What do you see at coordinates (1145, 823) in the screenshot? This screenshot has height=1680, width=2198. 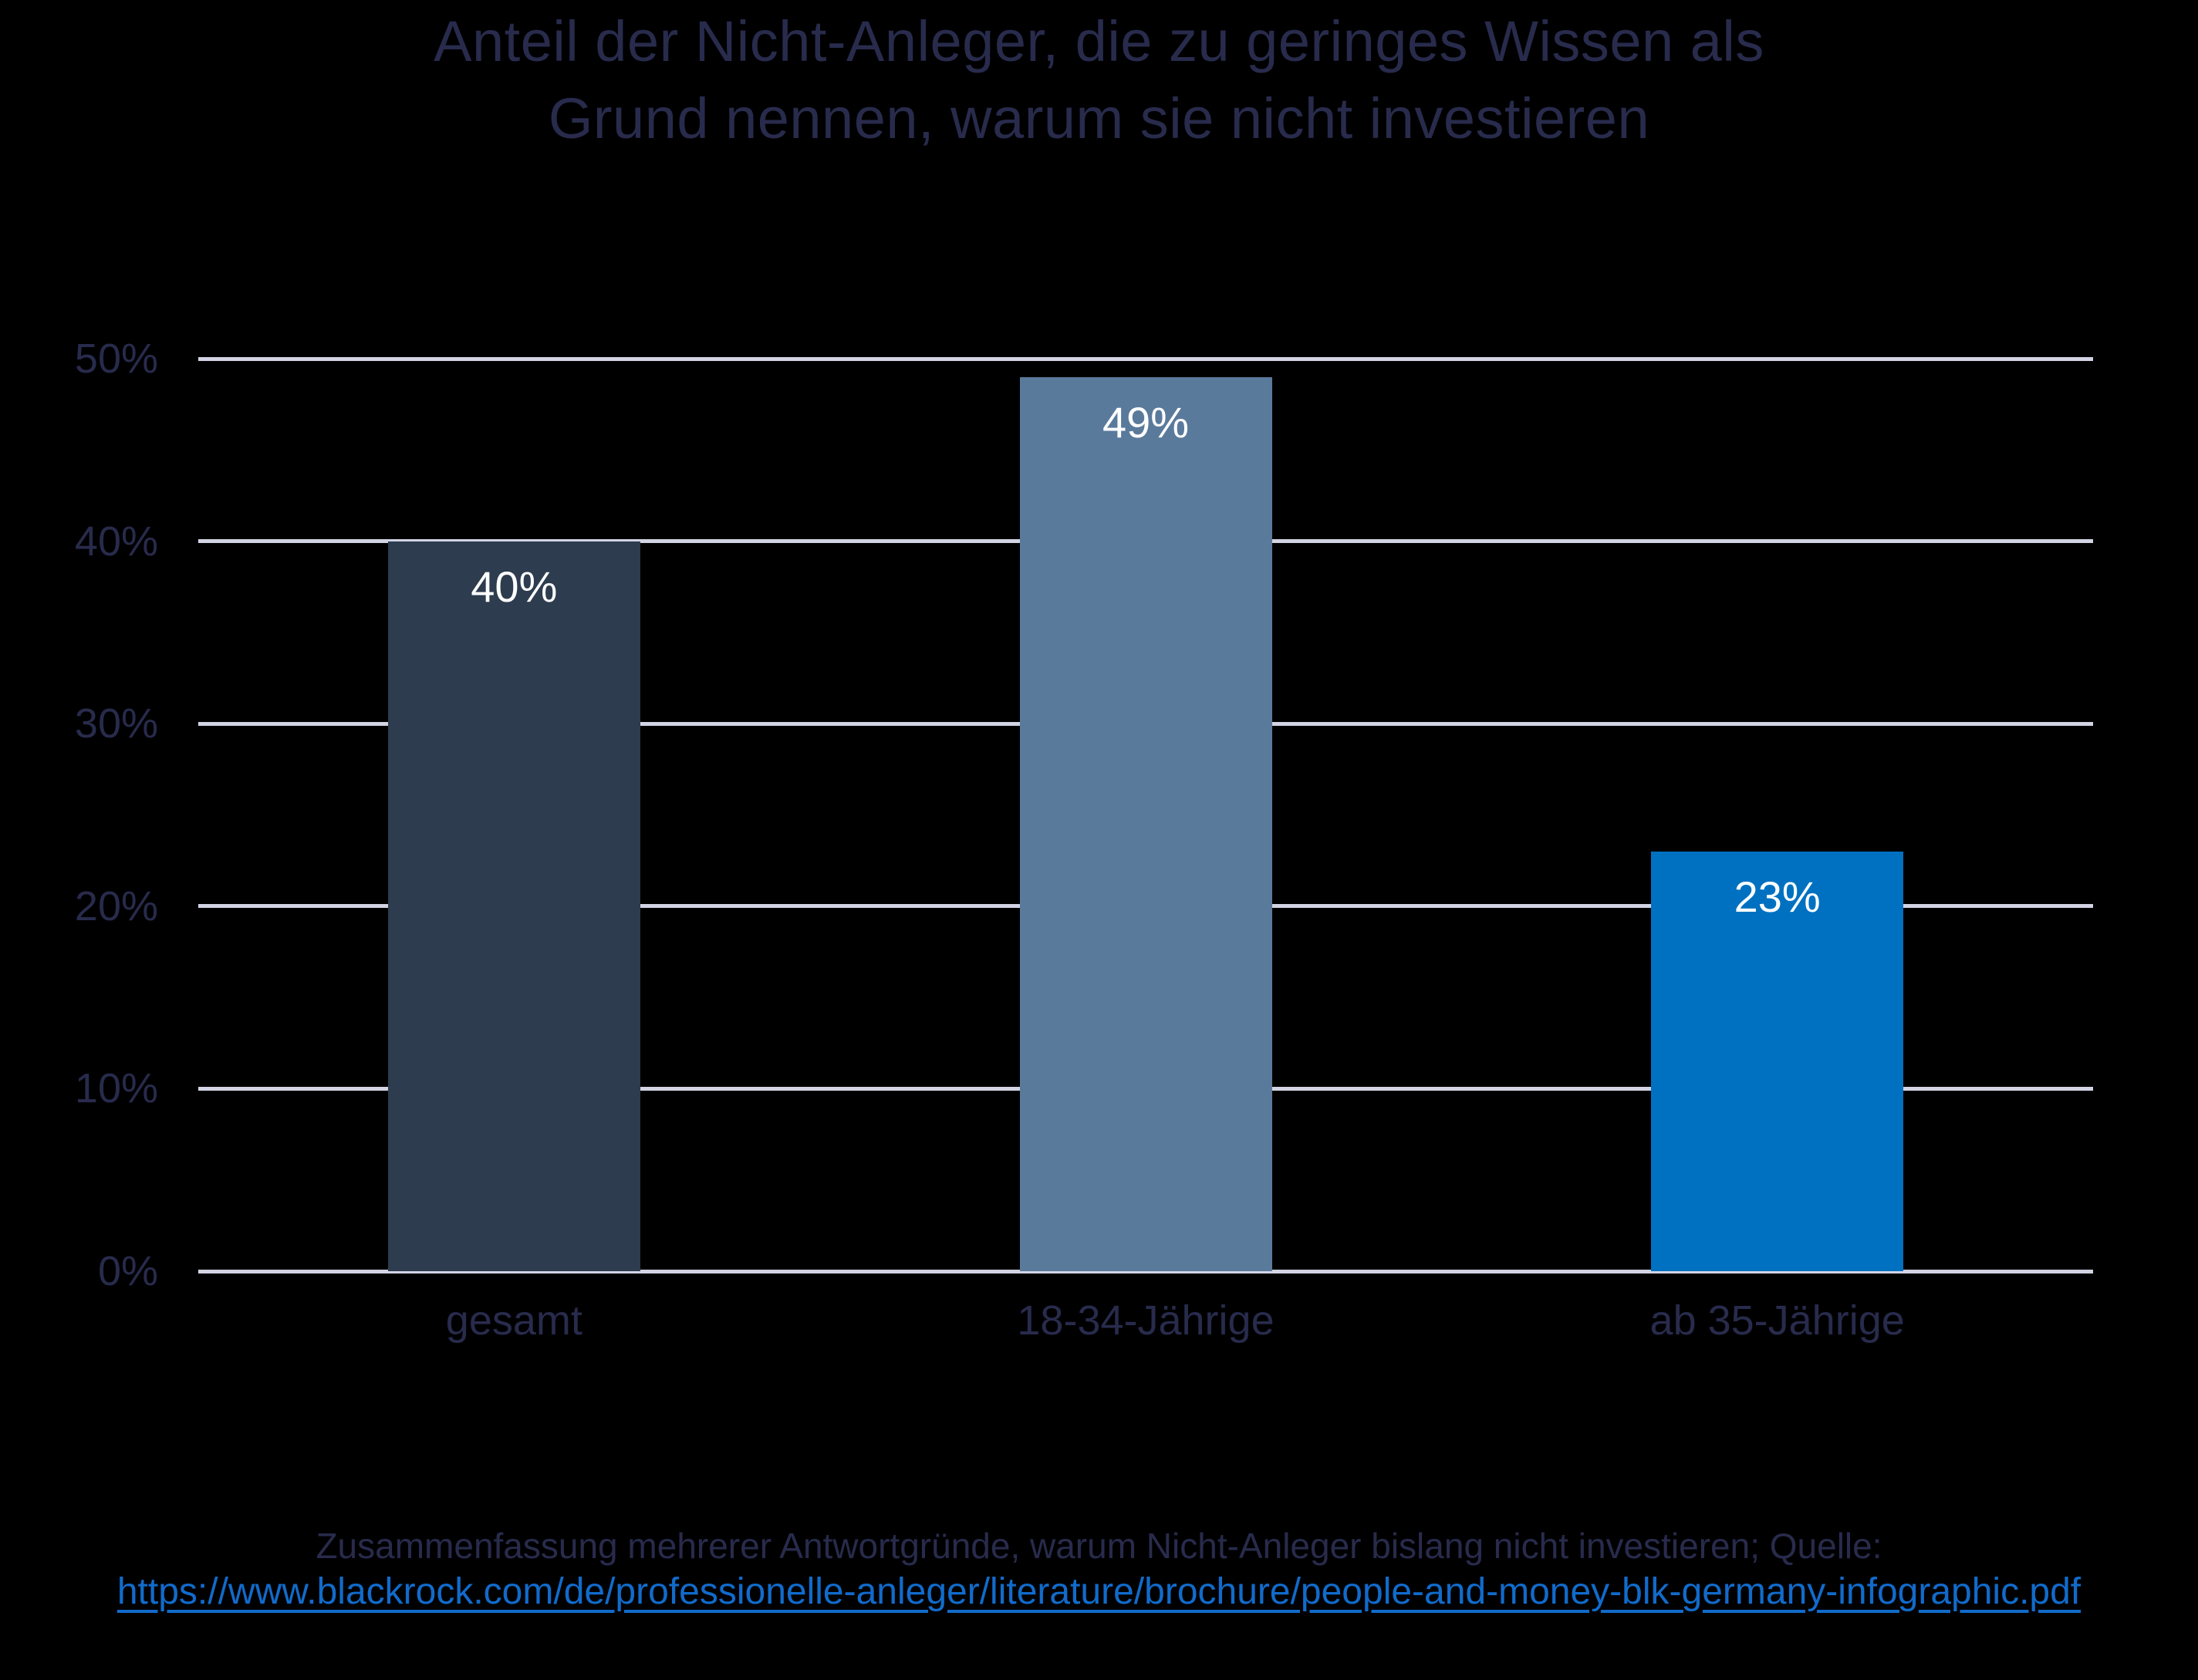 I see `bar-18-34-Jährige: 49%` at bounding box center [1145, 823].